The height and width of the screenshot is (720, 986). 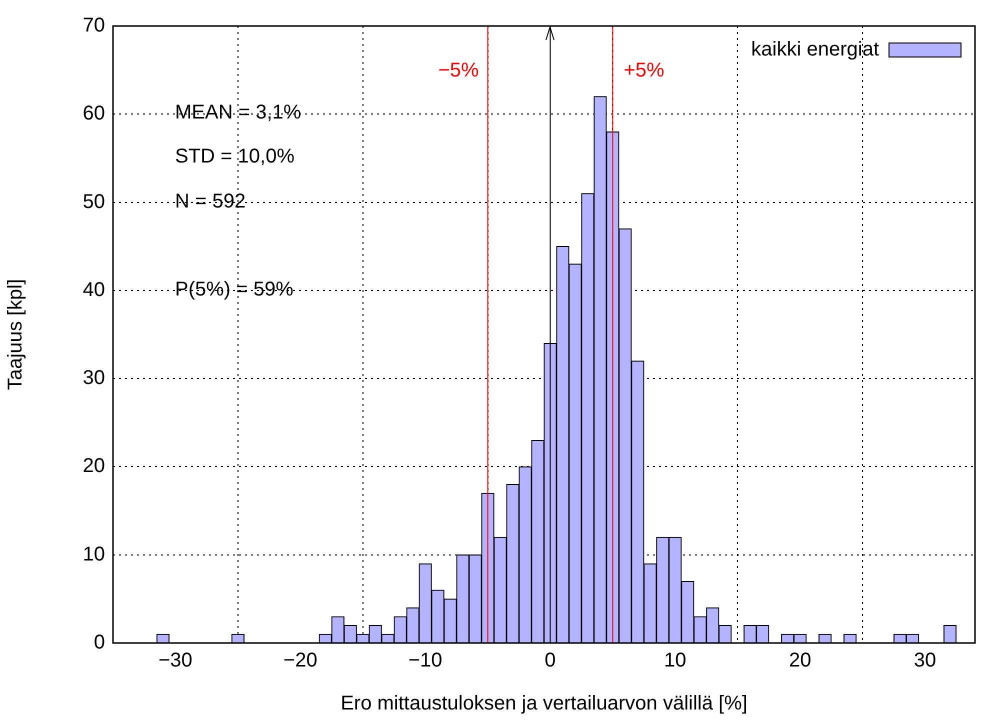 I want to click on x-tick-label: −20, so click(x=300, y=661).